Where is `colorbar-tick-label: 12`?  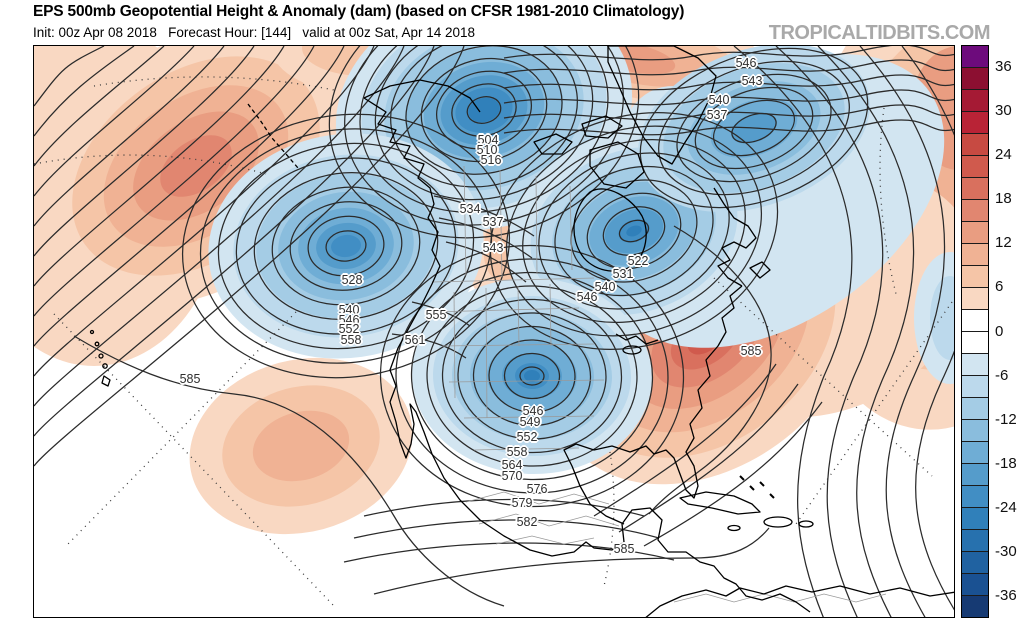
colorbar-tick-label: 12 is located at coordinates (1003, 243).